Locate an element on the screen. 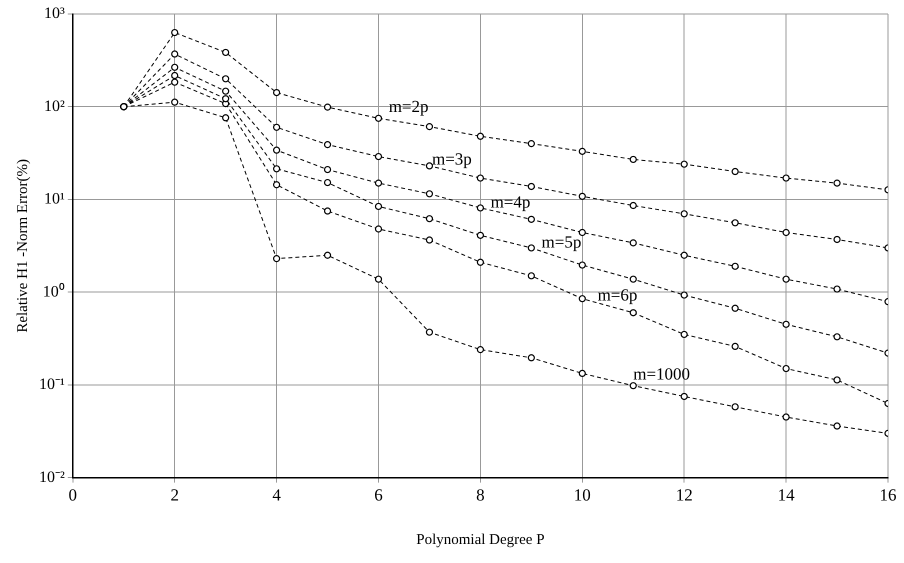 This screenshot has width=904, height=563. x-tick-label: 14 is located at coordinates (787, 494).